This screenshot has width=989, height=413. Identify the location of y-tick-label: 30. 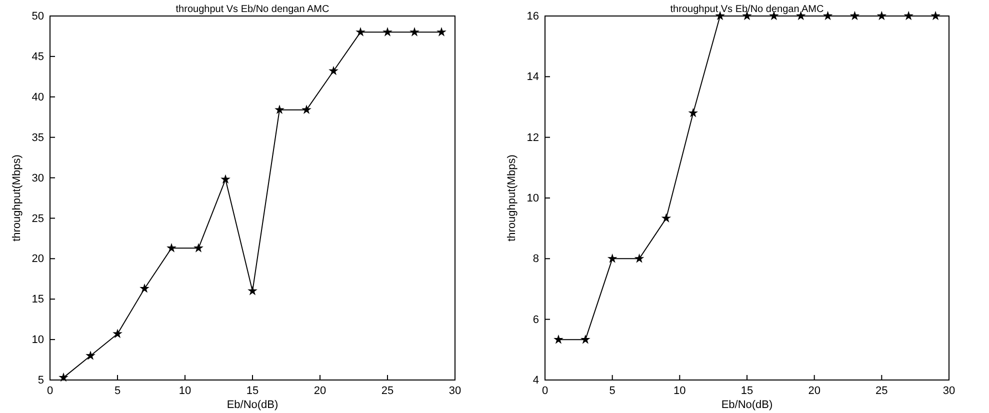
(38, 178).